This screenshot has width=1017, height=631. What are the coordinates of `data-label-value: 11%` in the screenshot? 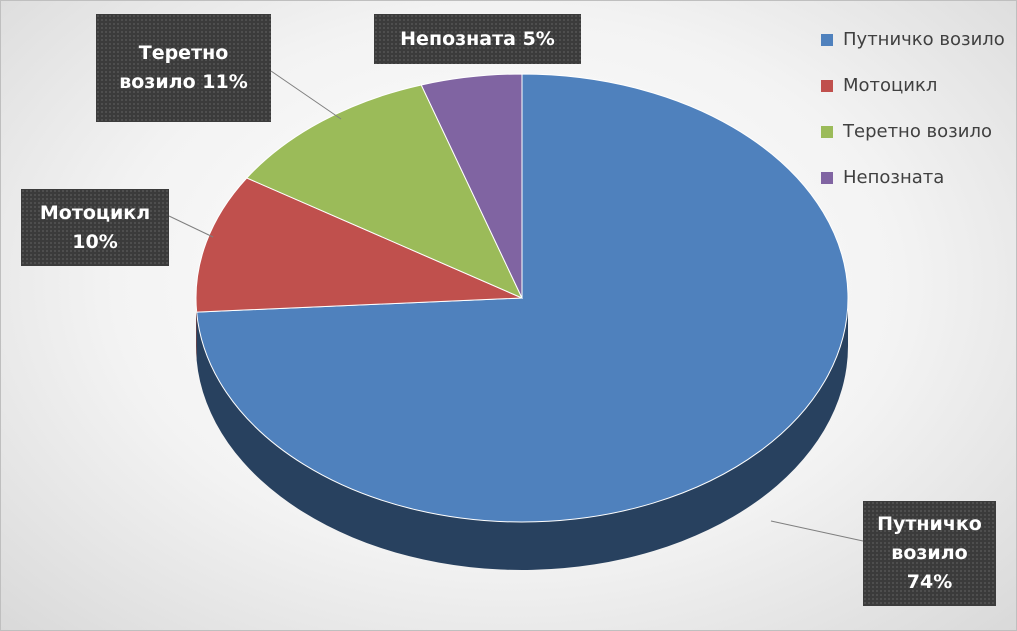 It's located at (225, 82).